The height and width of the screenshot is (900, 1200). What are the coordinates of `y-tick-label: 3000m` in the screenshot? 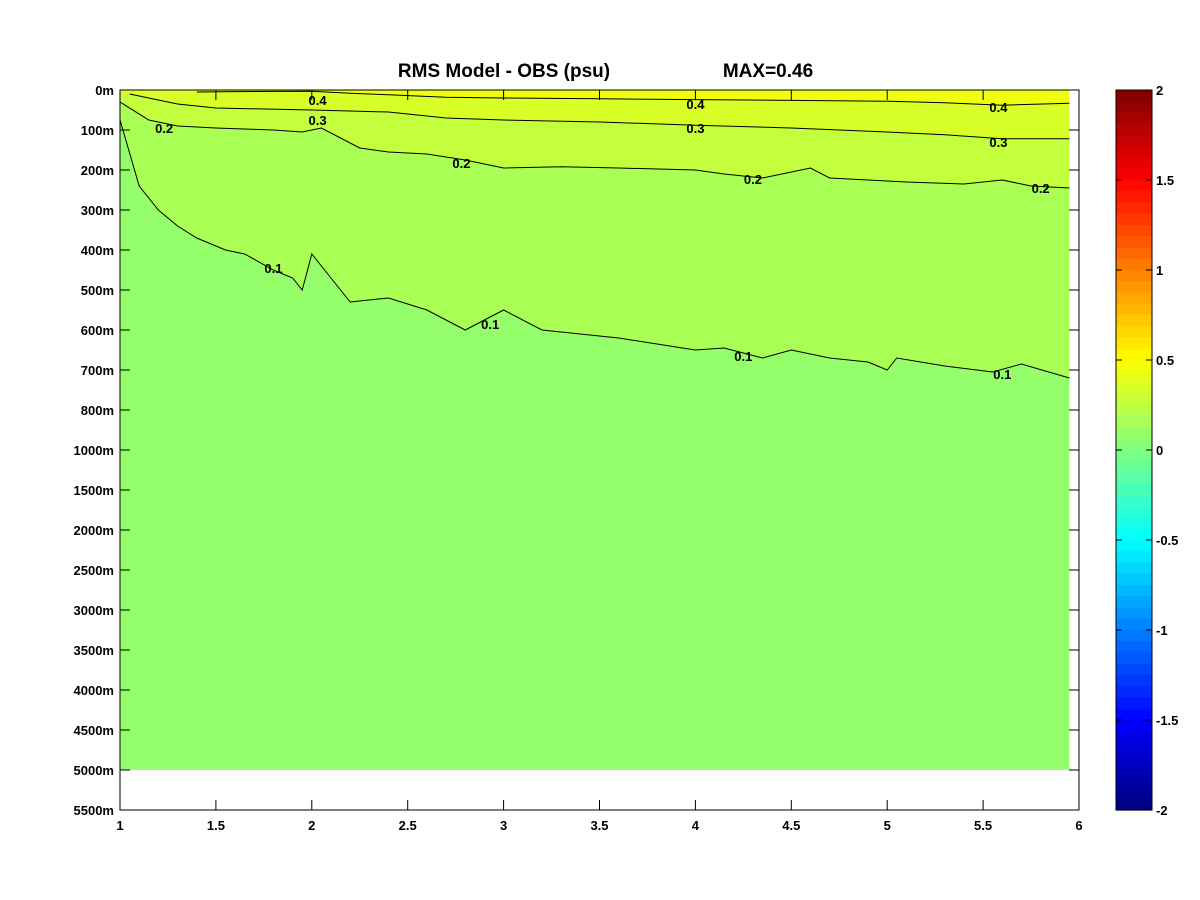 It's located at (94, 610).